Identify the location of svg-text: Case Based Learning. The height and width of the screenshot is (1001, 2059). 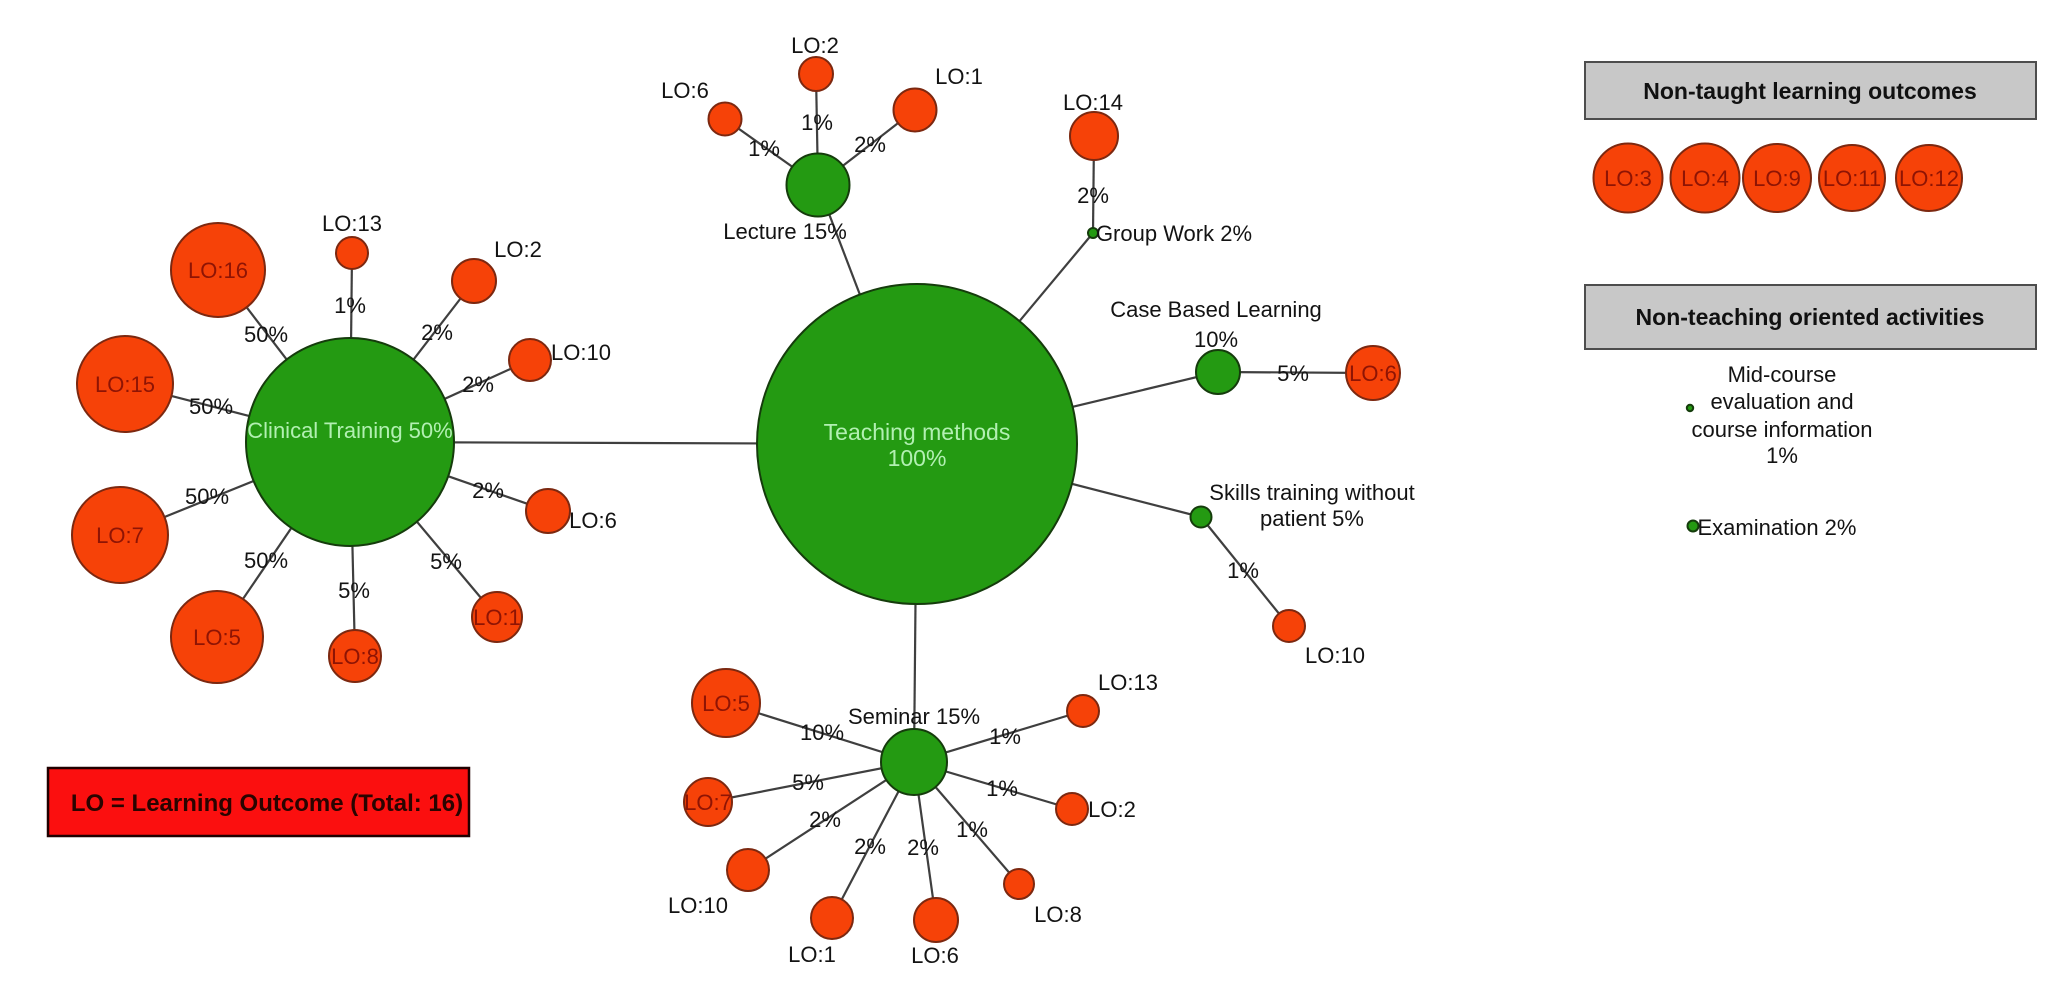
(1216, 309).